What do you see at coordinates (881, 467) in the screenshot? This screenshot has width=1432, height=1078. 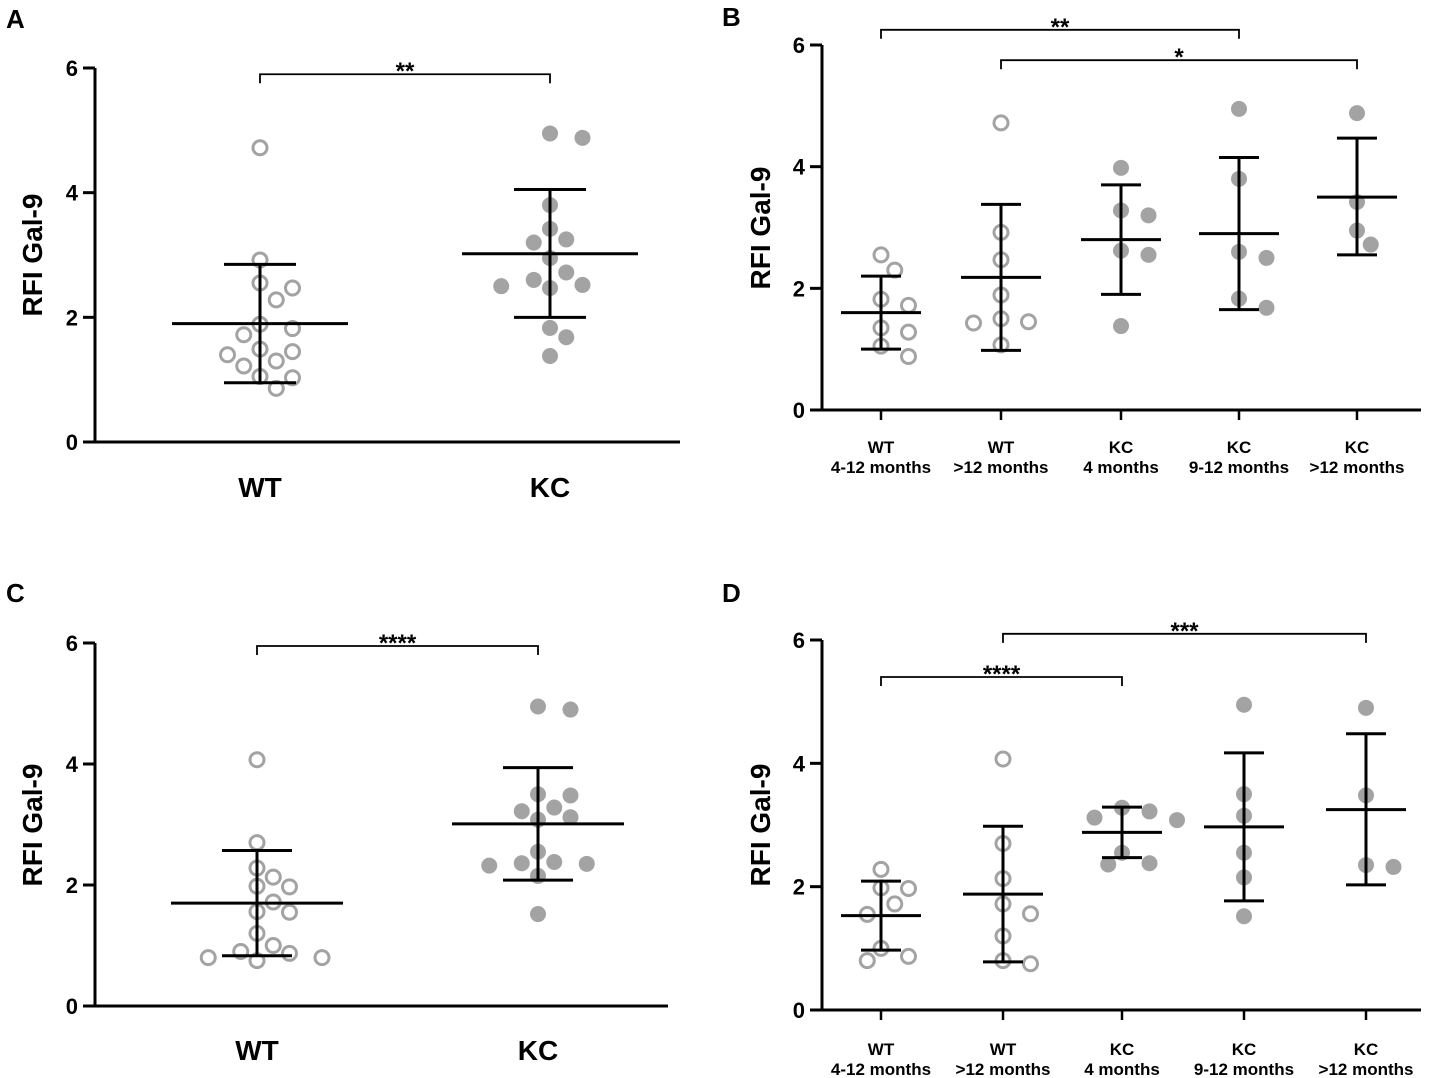 I see `x-category-label: 4-12 months` at bounding box center [881, 467].